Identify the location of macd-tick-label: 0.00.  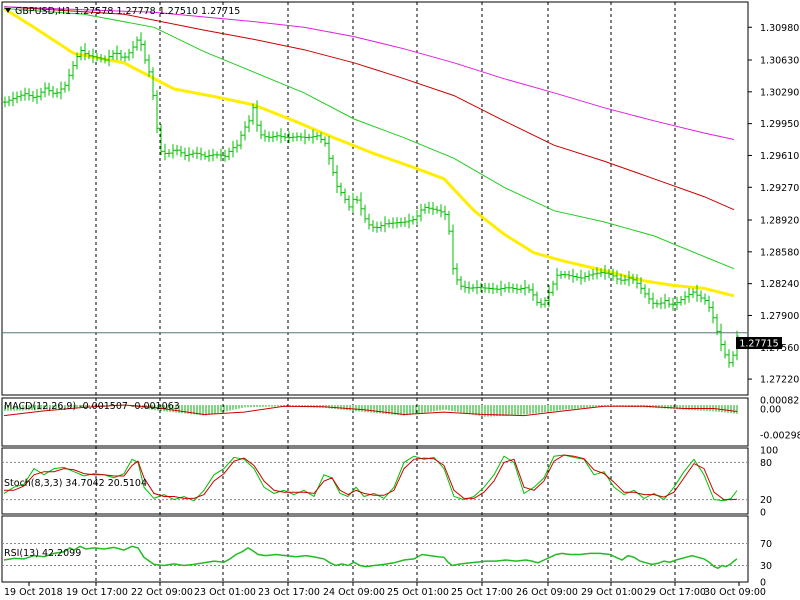
(770, 410).